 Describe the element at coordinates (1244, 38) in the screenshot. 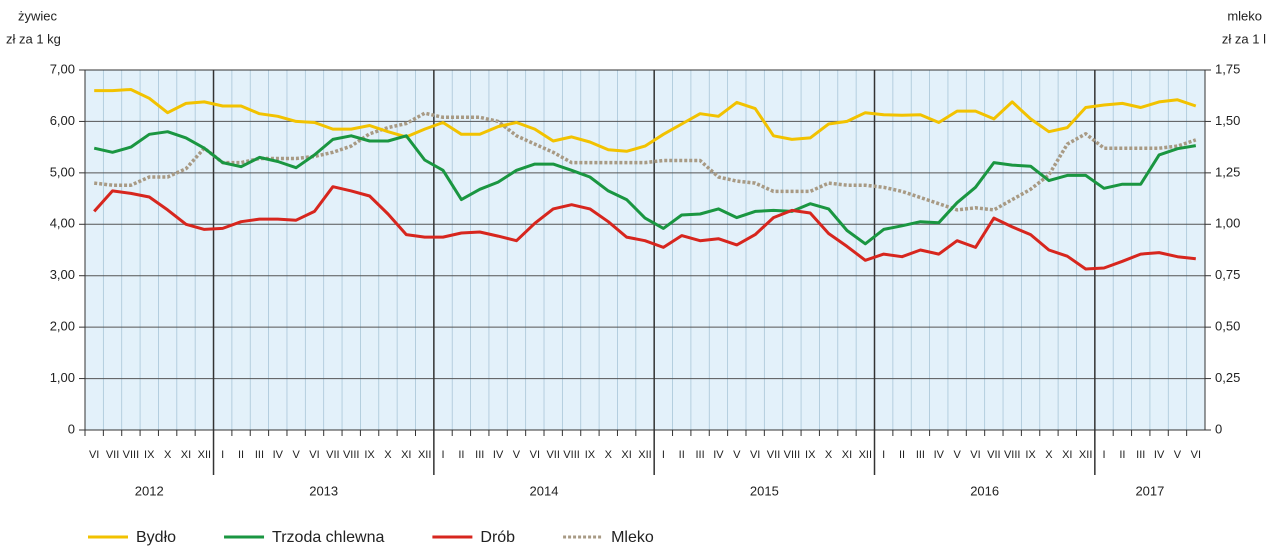

I see `y2-axis-title: zł za 1 l` at that location.